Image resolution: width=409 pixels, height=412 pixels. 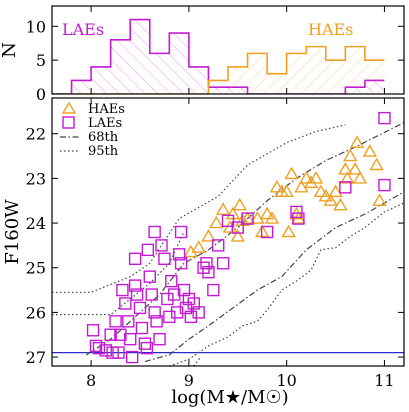 I want to click on legend-label-95th: 95th, so click(x=103, y=151).